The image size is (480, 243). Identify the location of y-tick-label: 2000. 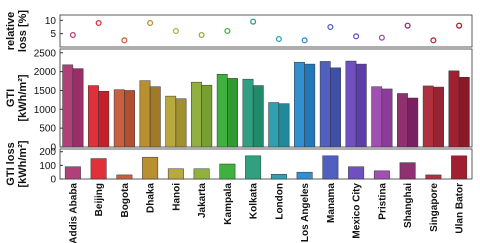
(45, 72).